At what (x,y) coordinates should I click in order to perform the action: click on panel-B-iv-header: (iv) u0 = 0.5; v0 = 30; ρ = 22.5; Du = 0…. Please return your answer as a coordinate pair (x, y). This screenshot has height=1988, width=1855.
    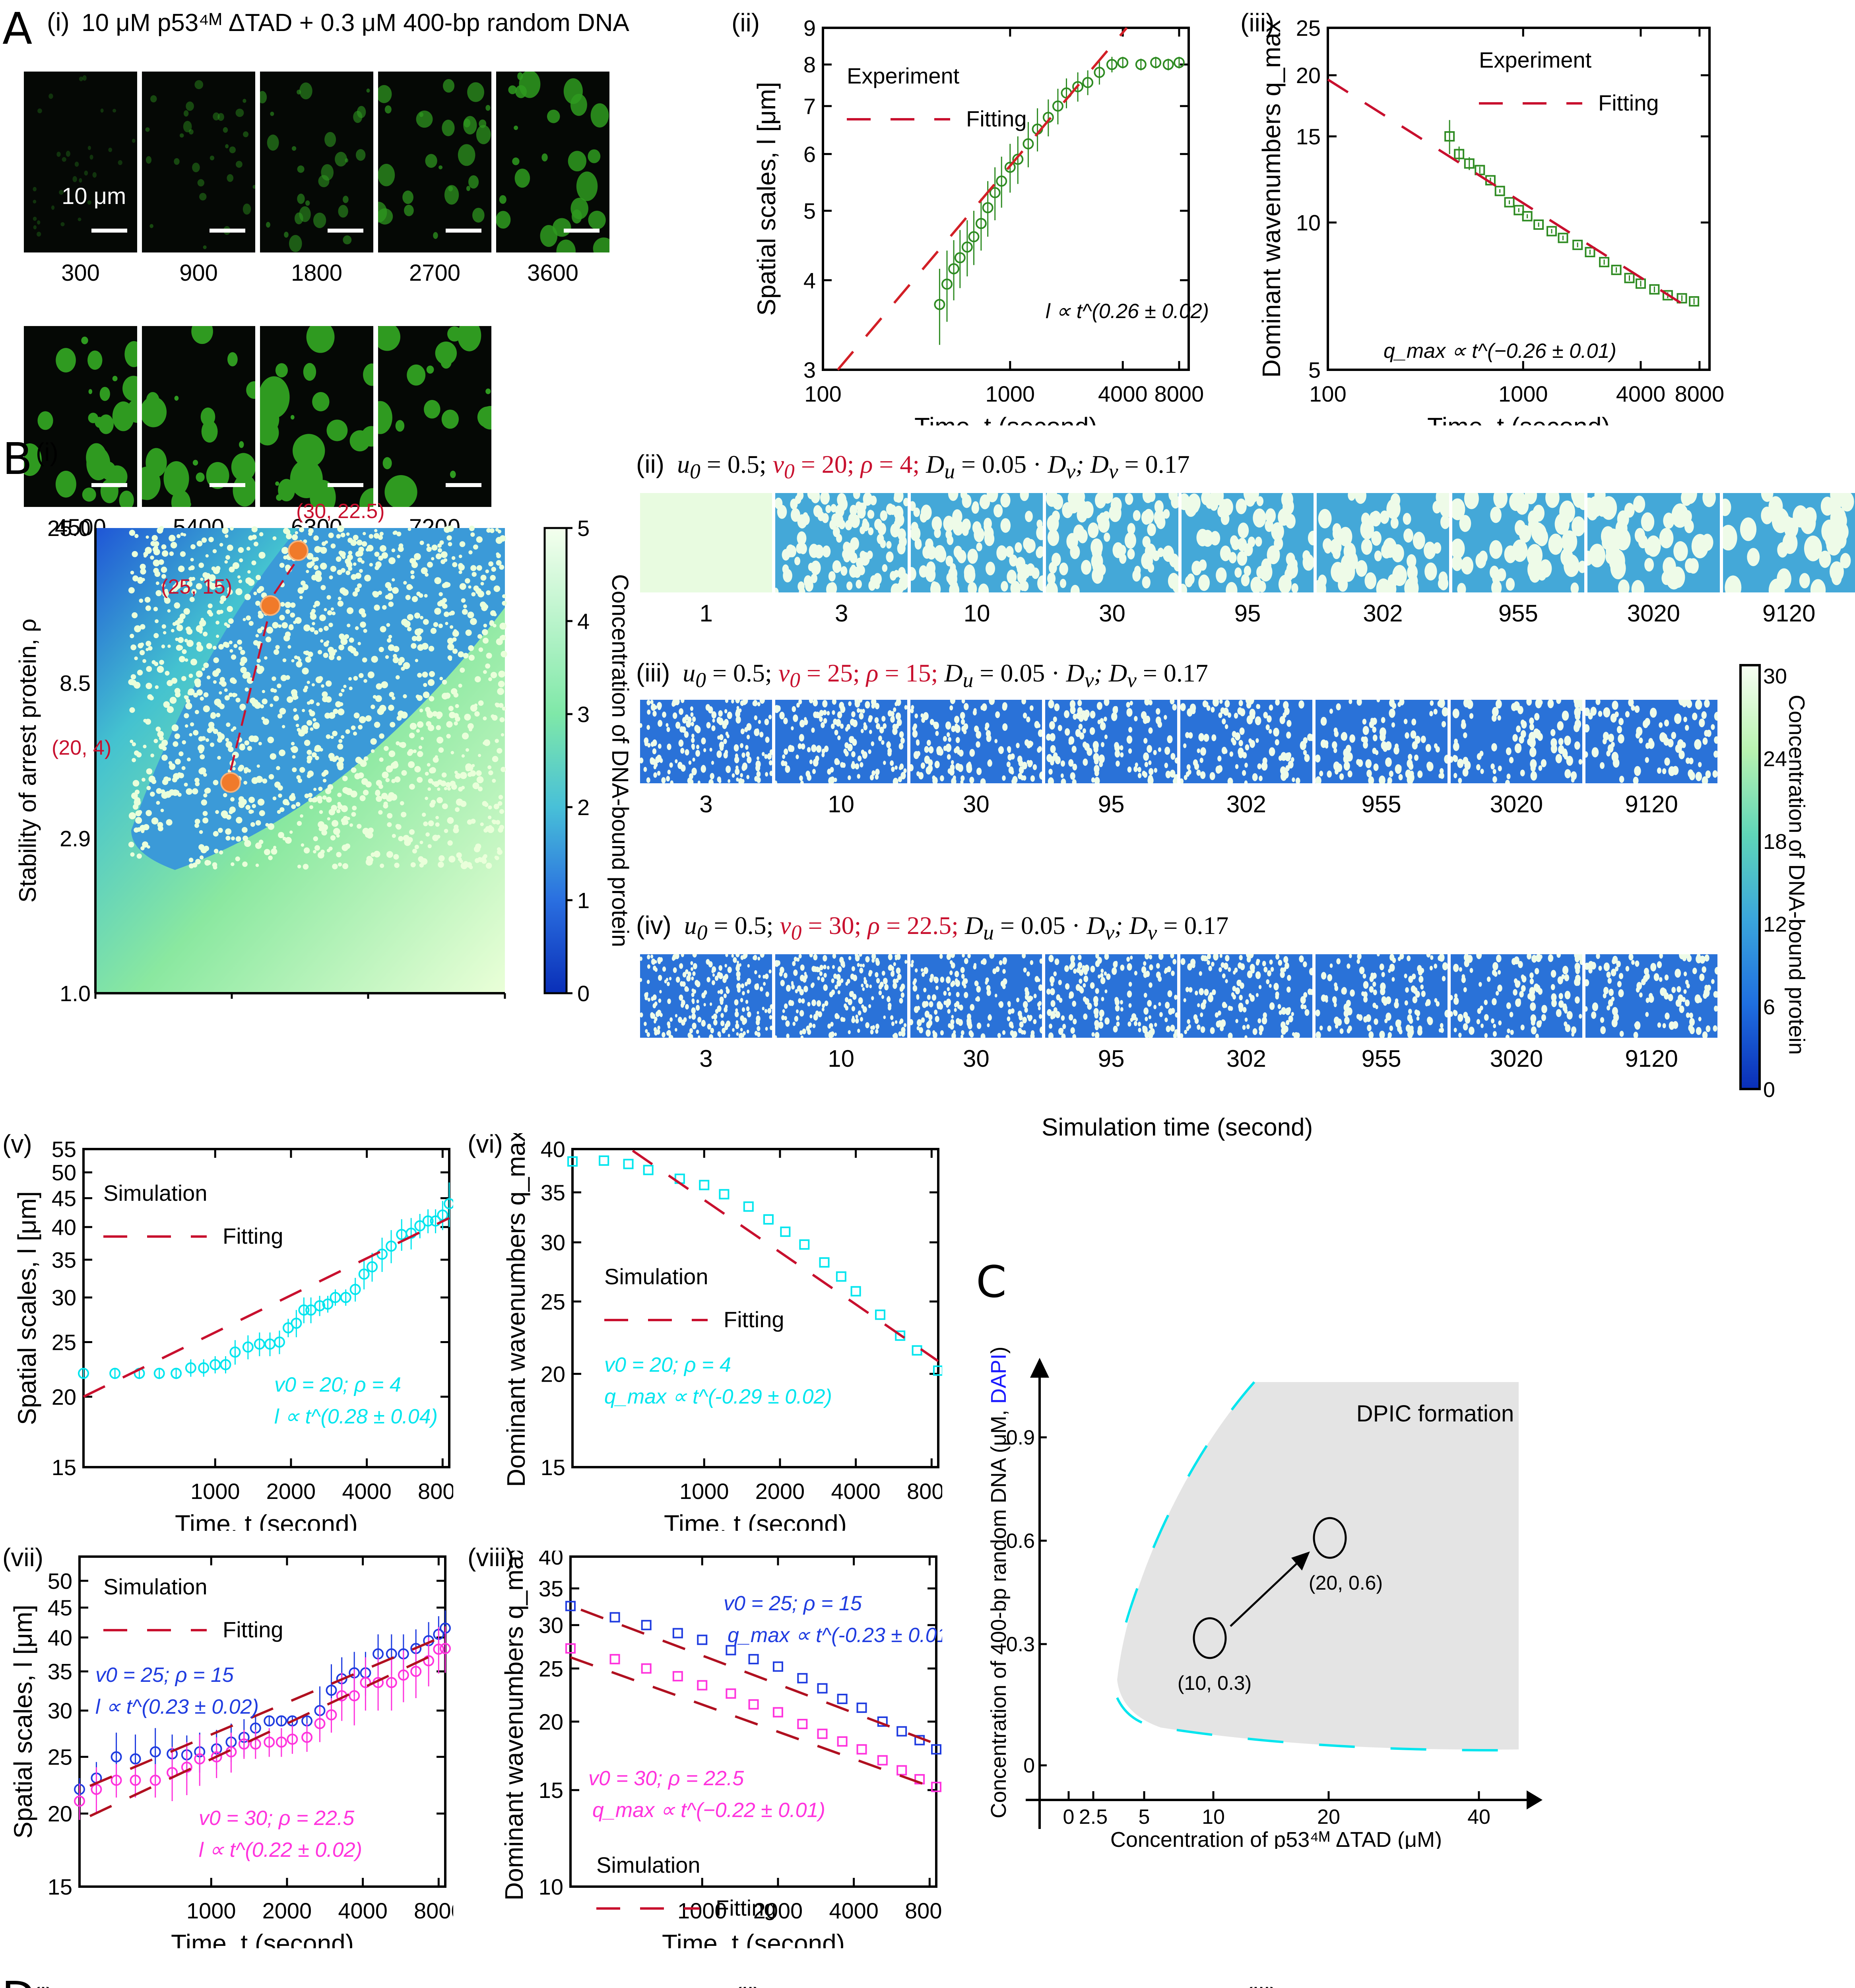
    Looking at the image, I should click on (933, 927).